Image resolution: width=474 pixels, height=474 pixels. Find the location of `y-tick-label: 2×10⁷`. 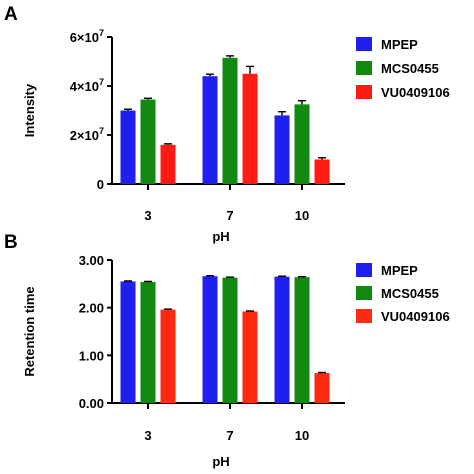

y-tick-label: 2×10⁷ is located at coordinates (87, 134).